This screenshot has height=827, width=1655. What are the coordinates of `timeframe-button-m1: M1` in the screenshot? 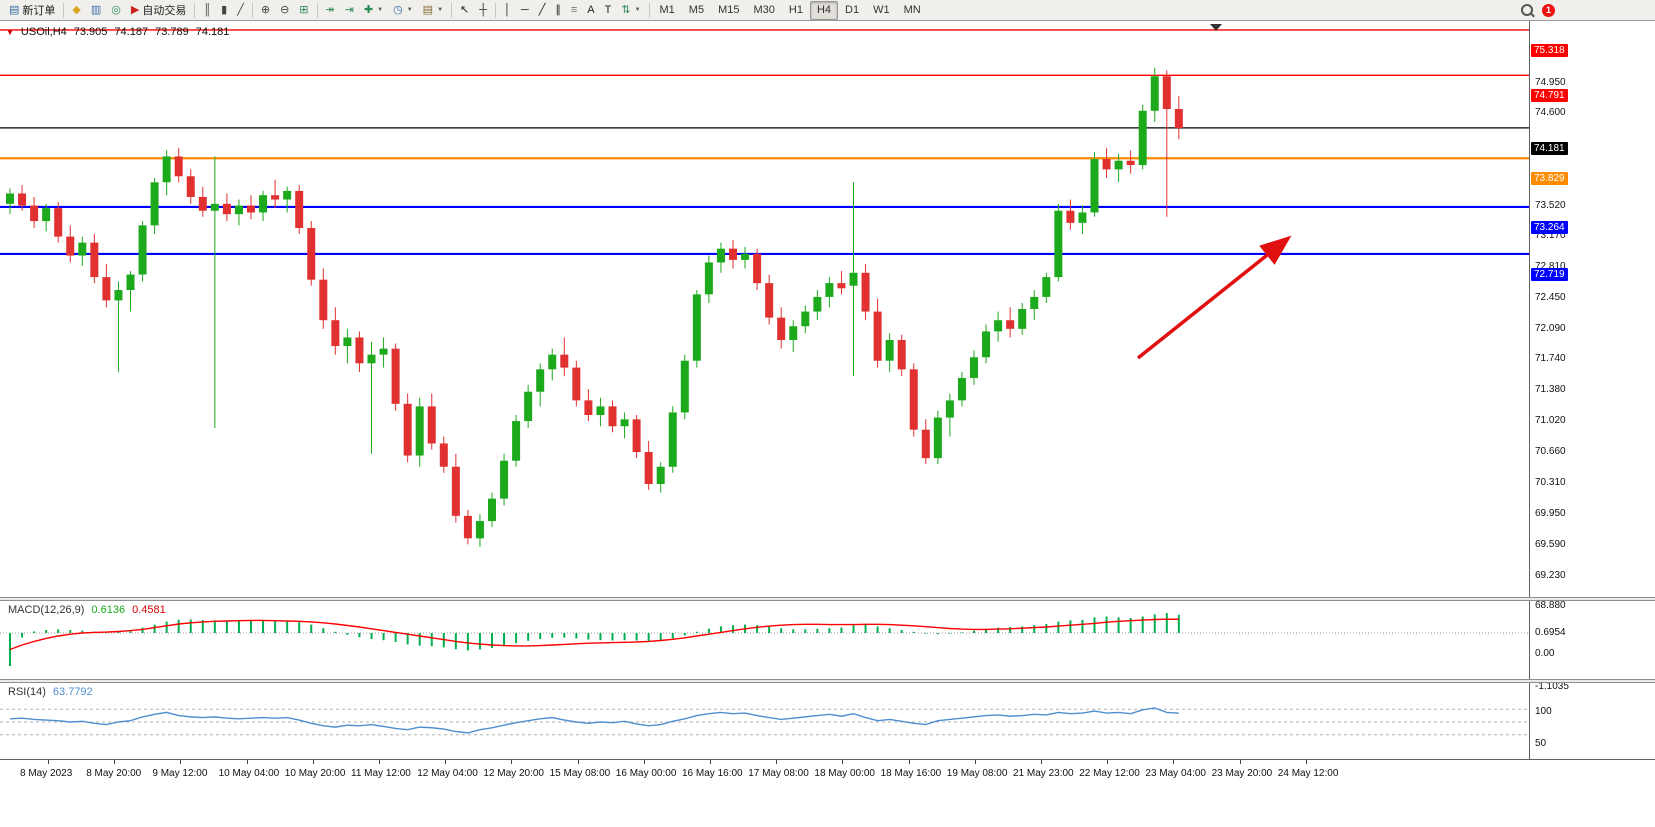 It's located at (667, 10).